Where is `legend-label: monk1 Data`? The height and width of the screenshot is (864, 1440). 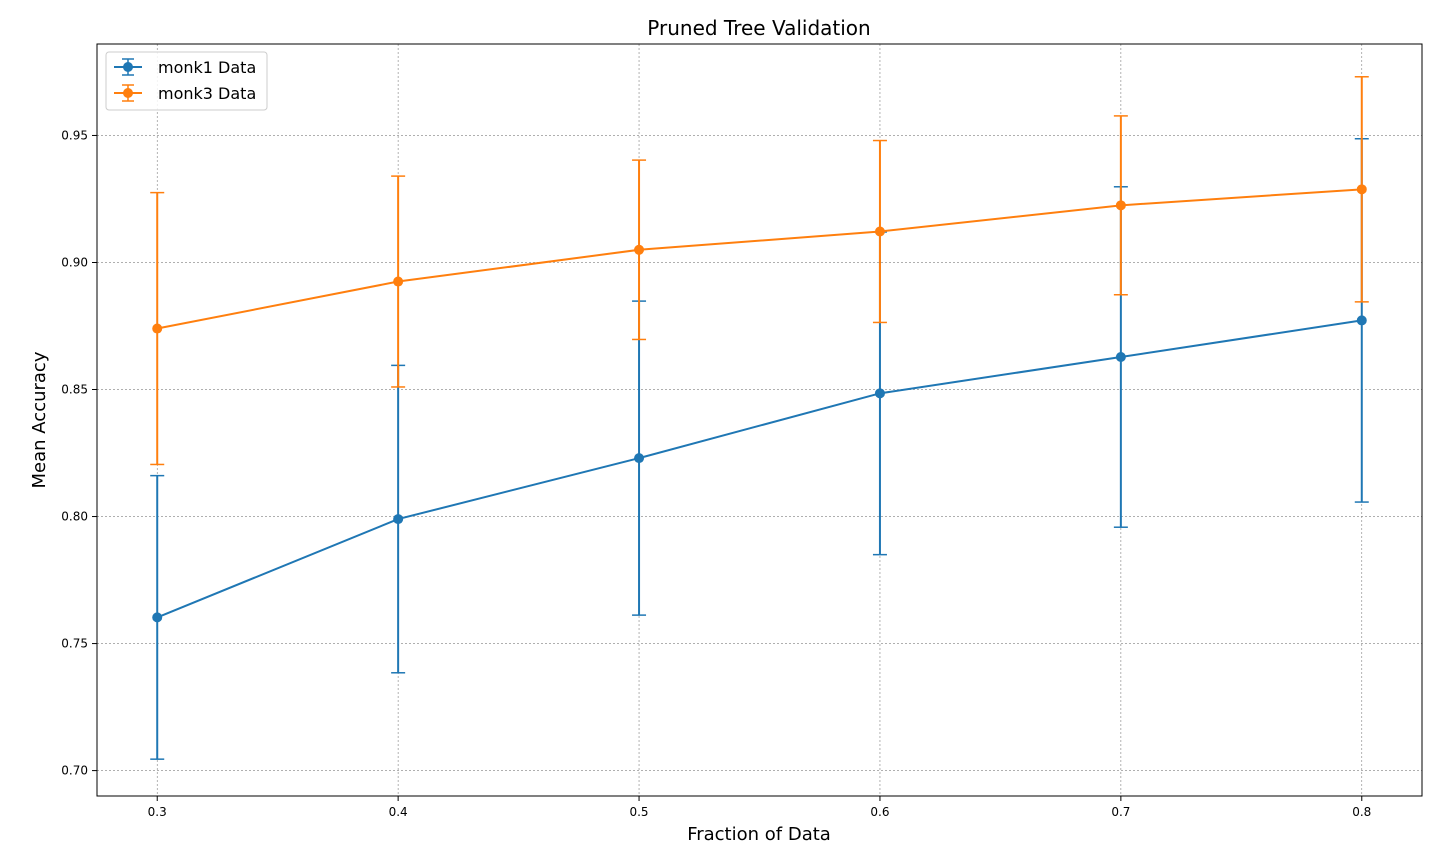 legend-label: monk1 Data is located at coordinates (207, 67).